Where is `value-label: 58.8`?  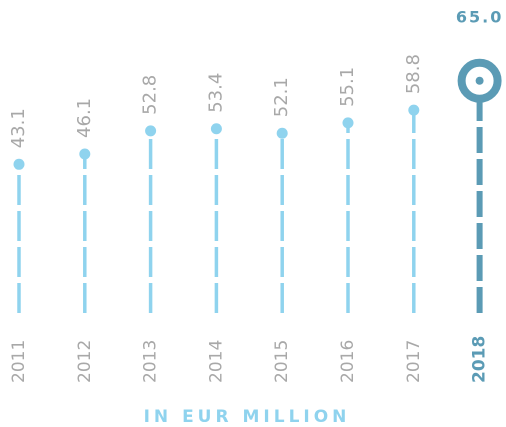
value-label: 58.8 is located at coordinates (413, 74).